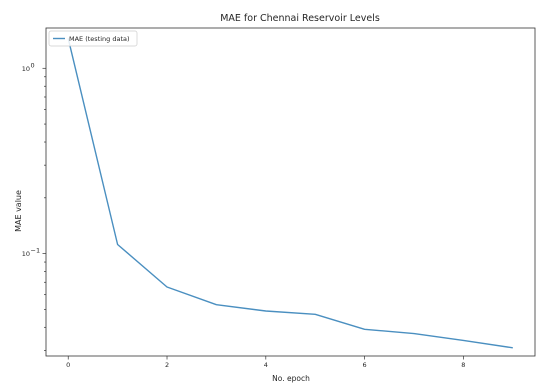 The image size is (536, 383). I want to click on y-axis-label: MAE value, so click(18, 211).